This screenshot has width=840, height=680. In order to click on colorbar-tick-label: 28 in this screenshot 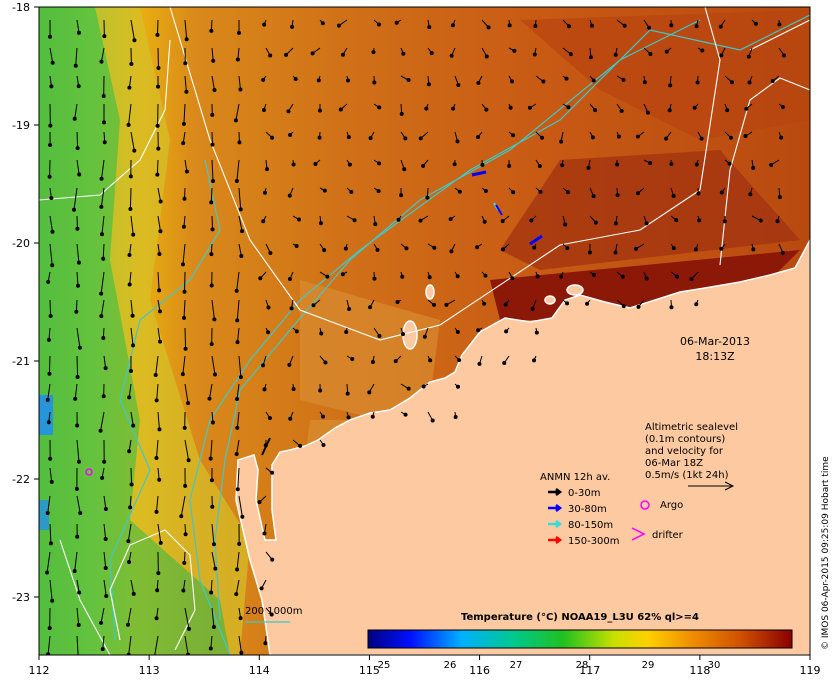, I will do `click(582, 665)`.